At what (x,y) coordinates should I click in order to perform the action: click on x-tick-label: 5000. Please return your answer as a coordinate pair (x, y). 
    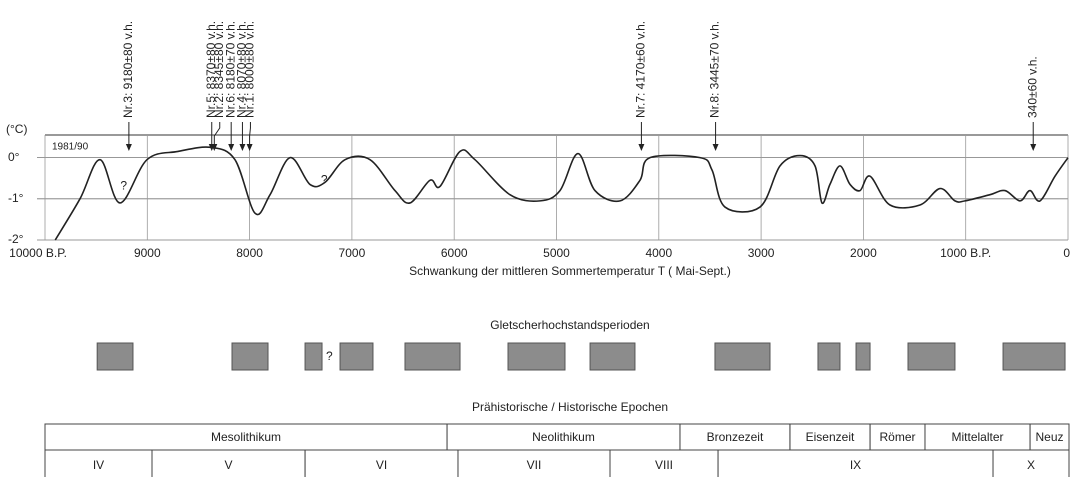
    Looking at the image, I should click on (556, 253).